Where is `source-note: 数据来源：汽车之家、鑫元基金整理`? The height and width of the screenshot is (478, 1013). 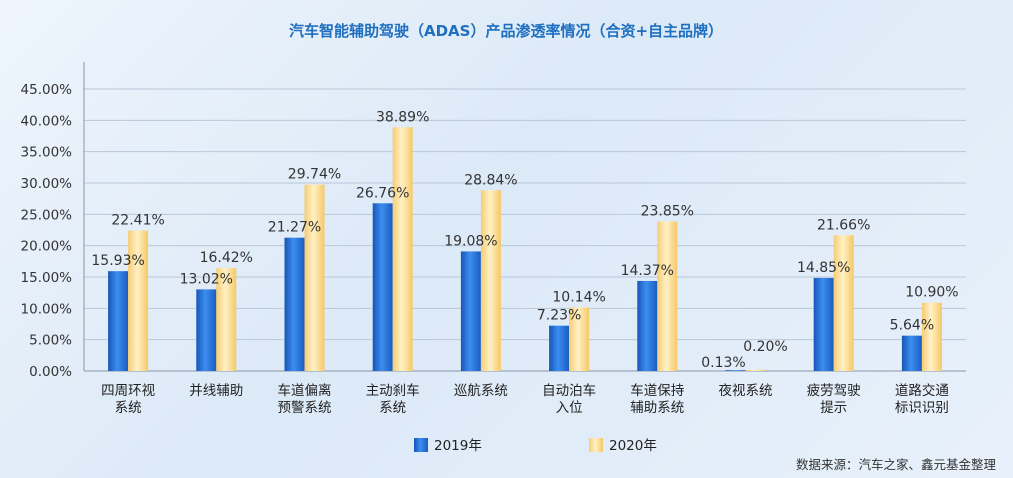
source-note: 数据来源：汽车之家、鑫元基金整理 is located at coordinates (896, 464).